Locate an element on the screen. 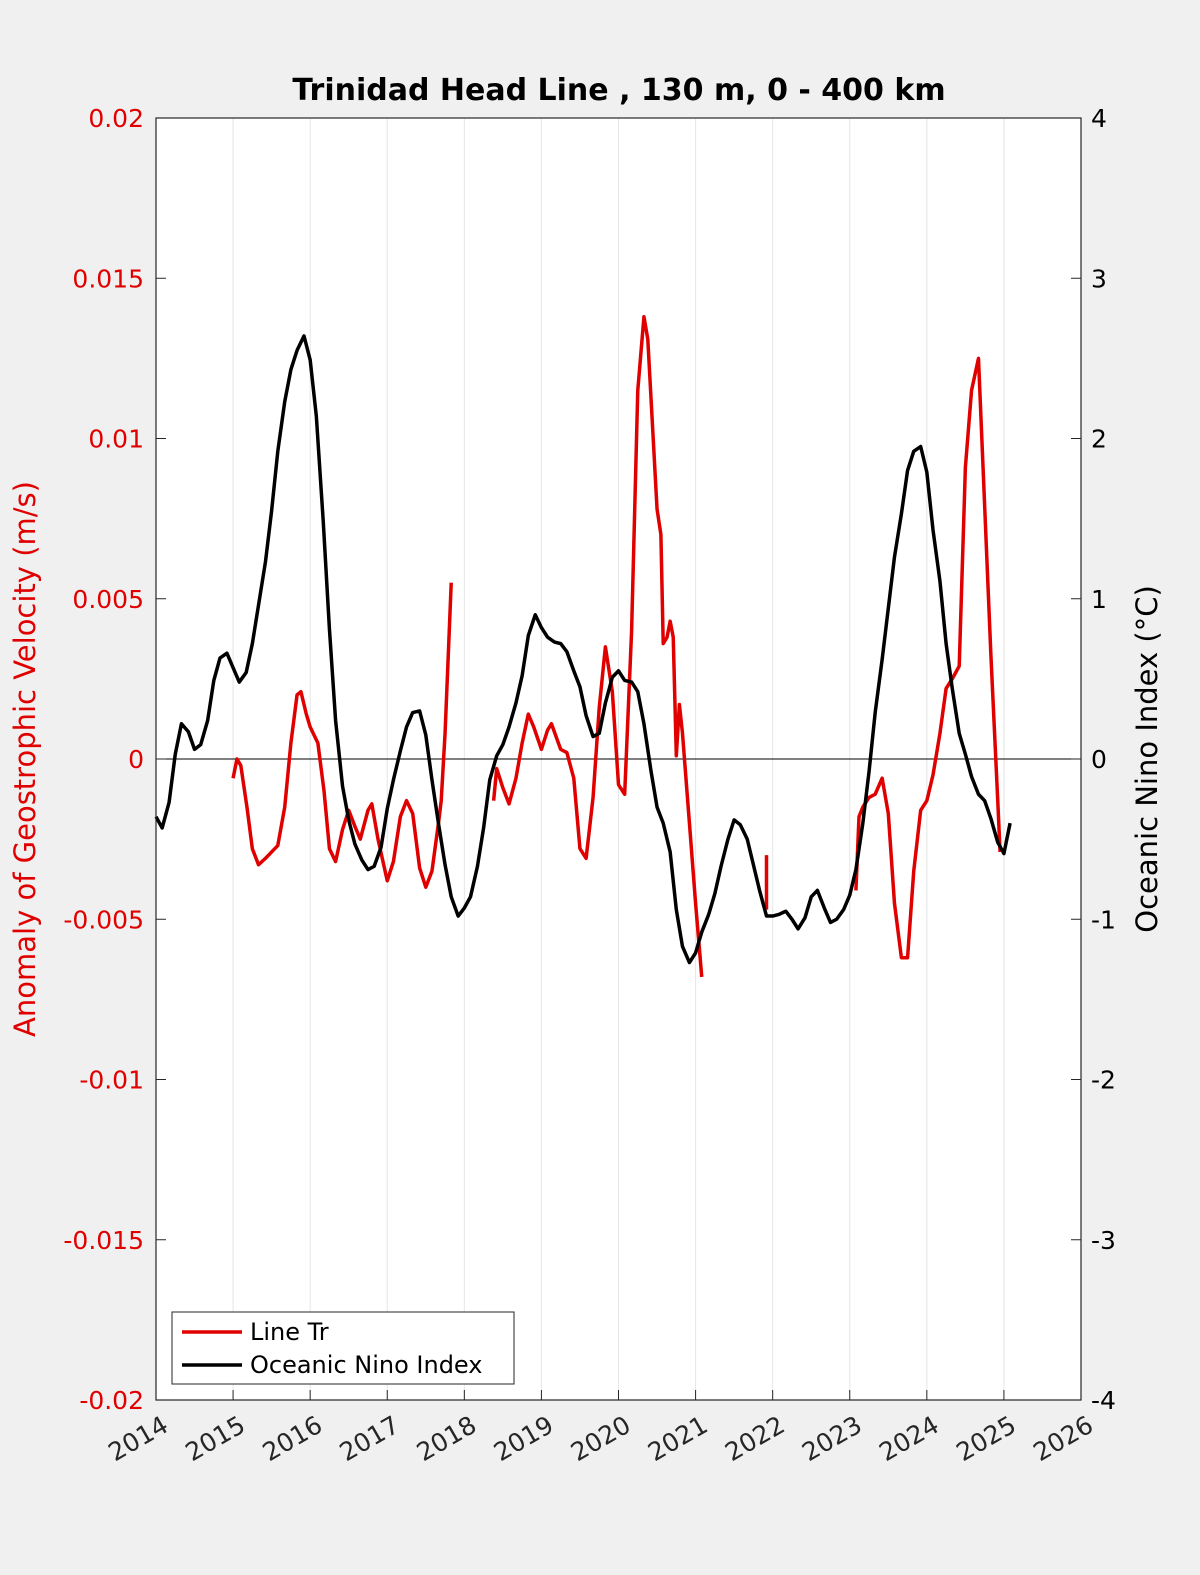 Image resolution: width=1200 pixels, height=1575 pixels. y-left-tick-label: 0.01 is located at coordinates (116, 439).